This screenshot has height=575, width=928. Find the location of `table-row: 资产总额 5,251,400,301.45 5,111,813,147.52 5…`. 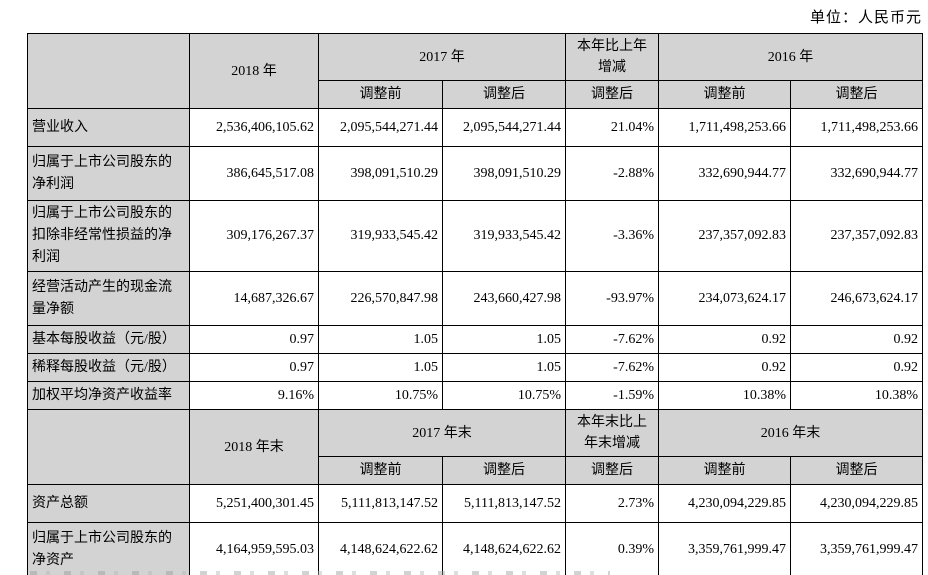

table-row: 资产总额 5,251,400,301.45 5,111,813,147.52 5… is located at coordinates (475, 503).